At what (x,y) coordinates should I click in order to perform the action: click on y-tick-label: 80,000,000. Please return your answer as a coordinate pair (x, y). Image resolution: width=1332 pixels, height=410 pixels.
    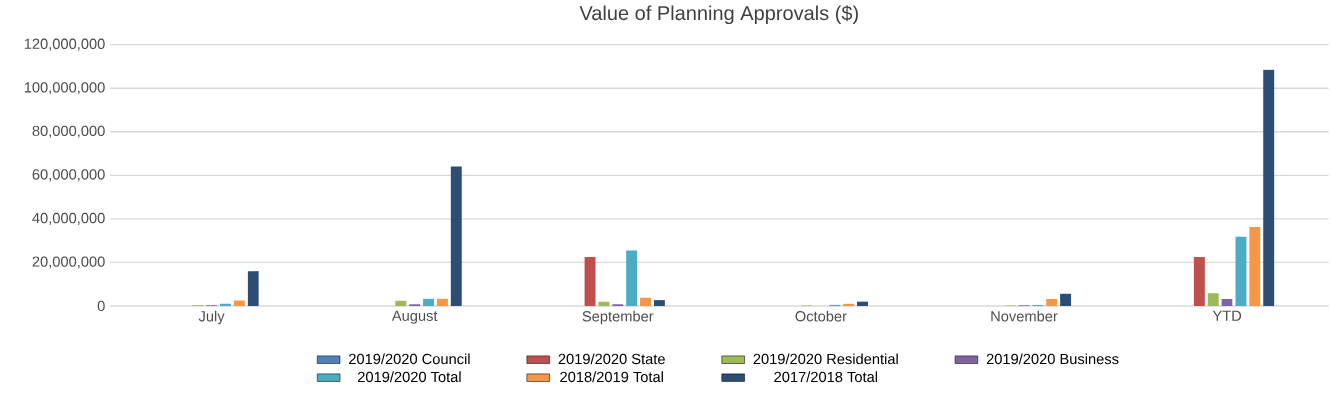
    Looking at the image, I should click on (68, 131).